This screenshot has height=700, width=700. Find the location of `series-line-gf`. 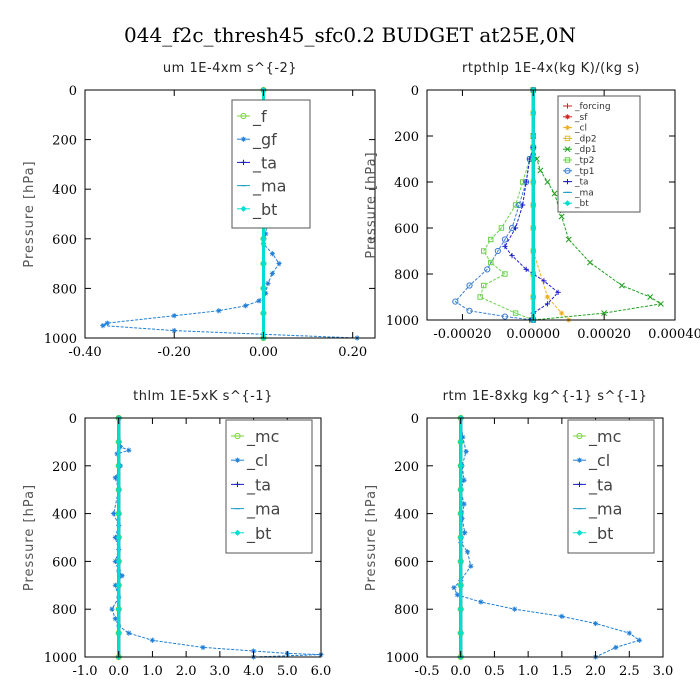

series-line-gf is located at coordinates (229, 214).